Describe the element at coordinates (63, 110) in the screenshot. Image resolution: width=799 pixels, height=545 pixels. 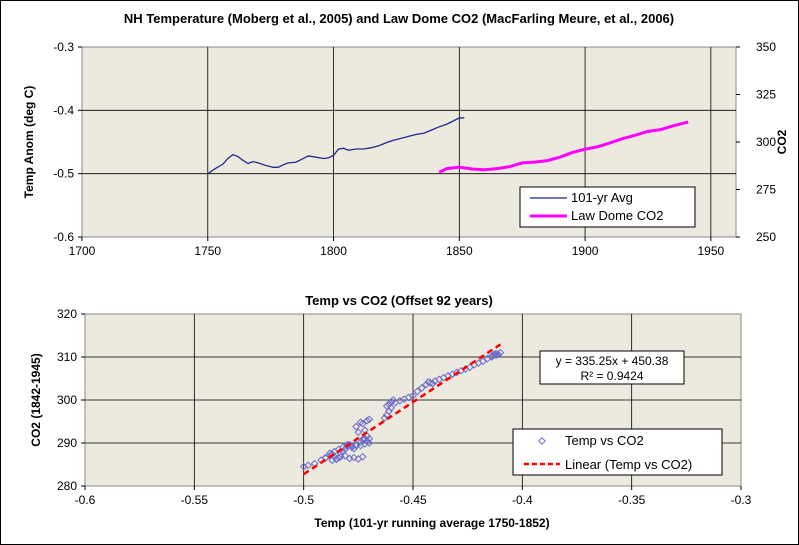
I see `chart1-y-tick-label: -0.4` at that location.